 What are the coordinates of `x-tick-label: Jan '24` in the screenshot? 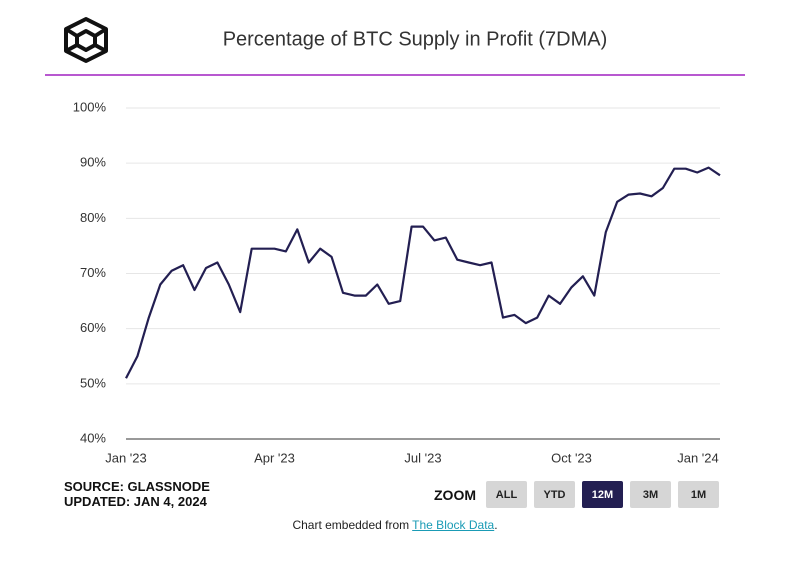 It's located at (698, 457).